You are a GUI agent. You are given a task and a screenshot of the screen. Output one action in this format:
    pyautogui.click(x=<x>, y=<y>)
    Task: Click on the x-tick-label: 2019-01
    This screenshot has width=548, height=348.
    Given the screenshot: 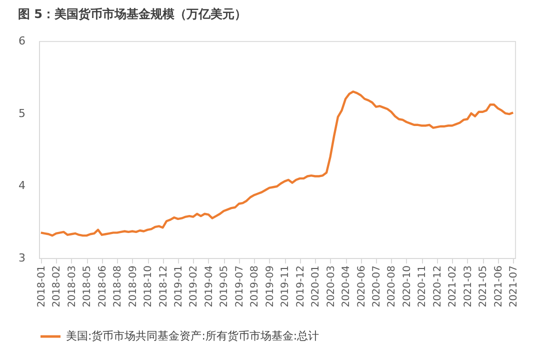 What is the action you would take?
    pyautogui.click(x=178, y=287)
    